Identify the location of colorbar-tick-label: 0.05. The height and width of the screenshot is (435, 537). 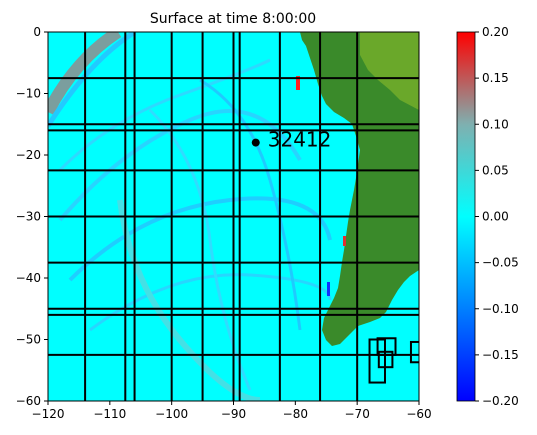
(495, 170).